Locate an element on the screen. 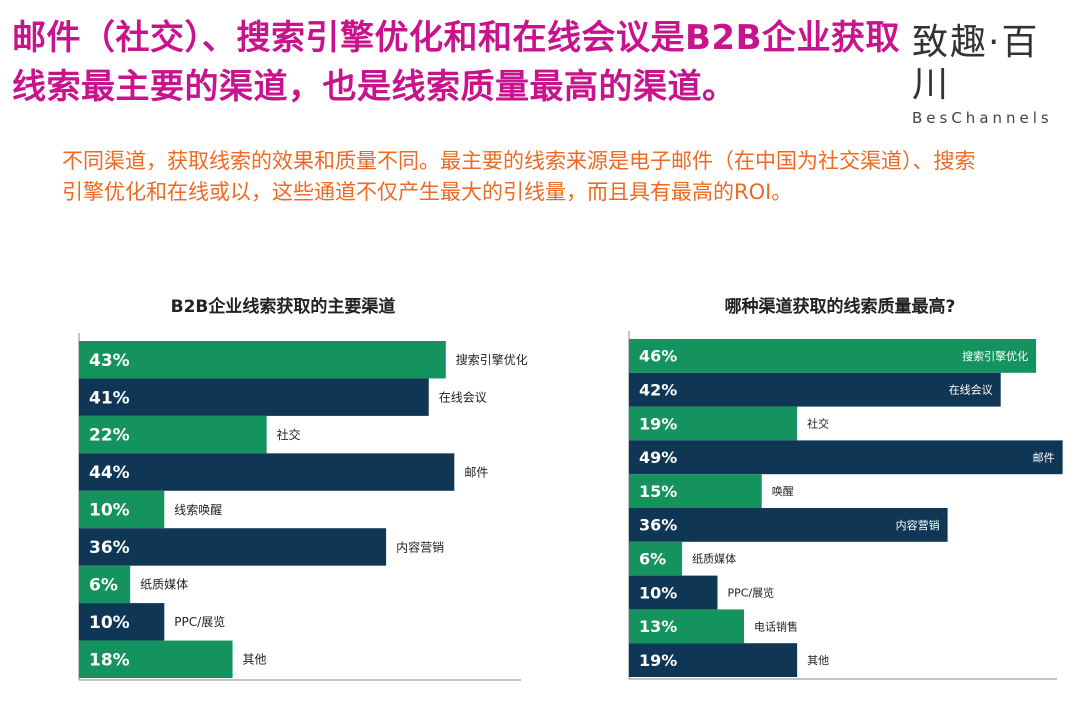 The height and width of the screenshot is (706, 1080). brand-name-en: BesChannels is located at coordinates (982, 118).